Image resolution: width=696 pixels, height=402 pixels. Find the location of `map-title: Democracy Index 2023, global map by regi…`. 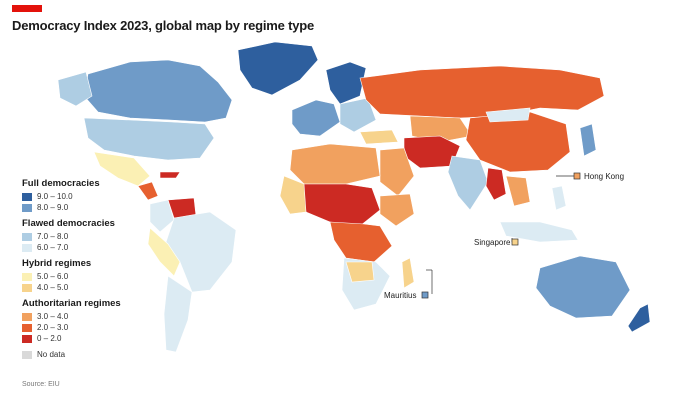

map-title: Democracy Index 2023, global map by regi… is located at coordinates (163, 25).